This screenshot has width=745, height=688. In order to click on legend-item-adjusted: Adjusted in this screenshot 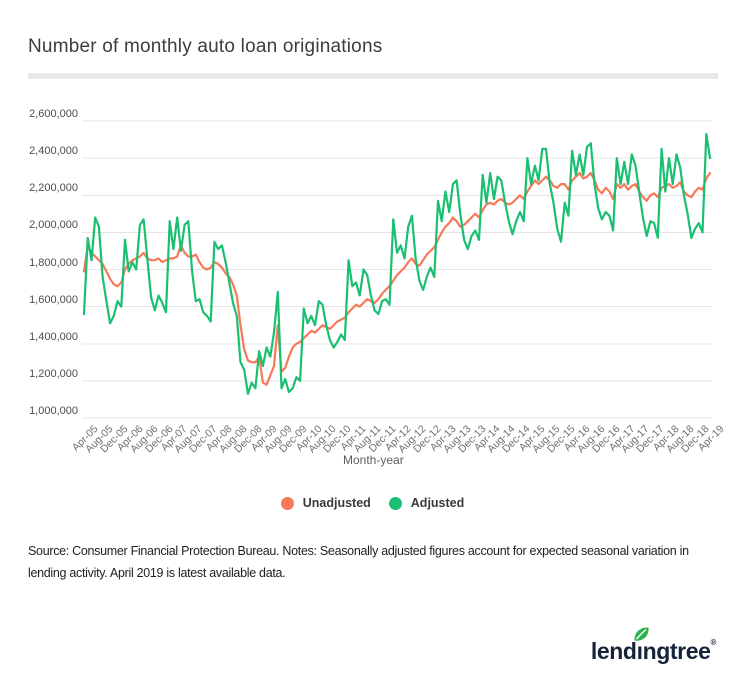, I will do `click(426, 503)`.